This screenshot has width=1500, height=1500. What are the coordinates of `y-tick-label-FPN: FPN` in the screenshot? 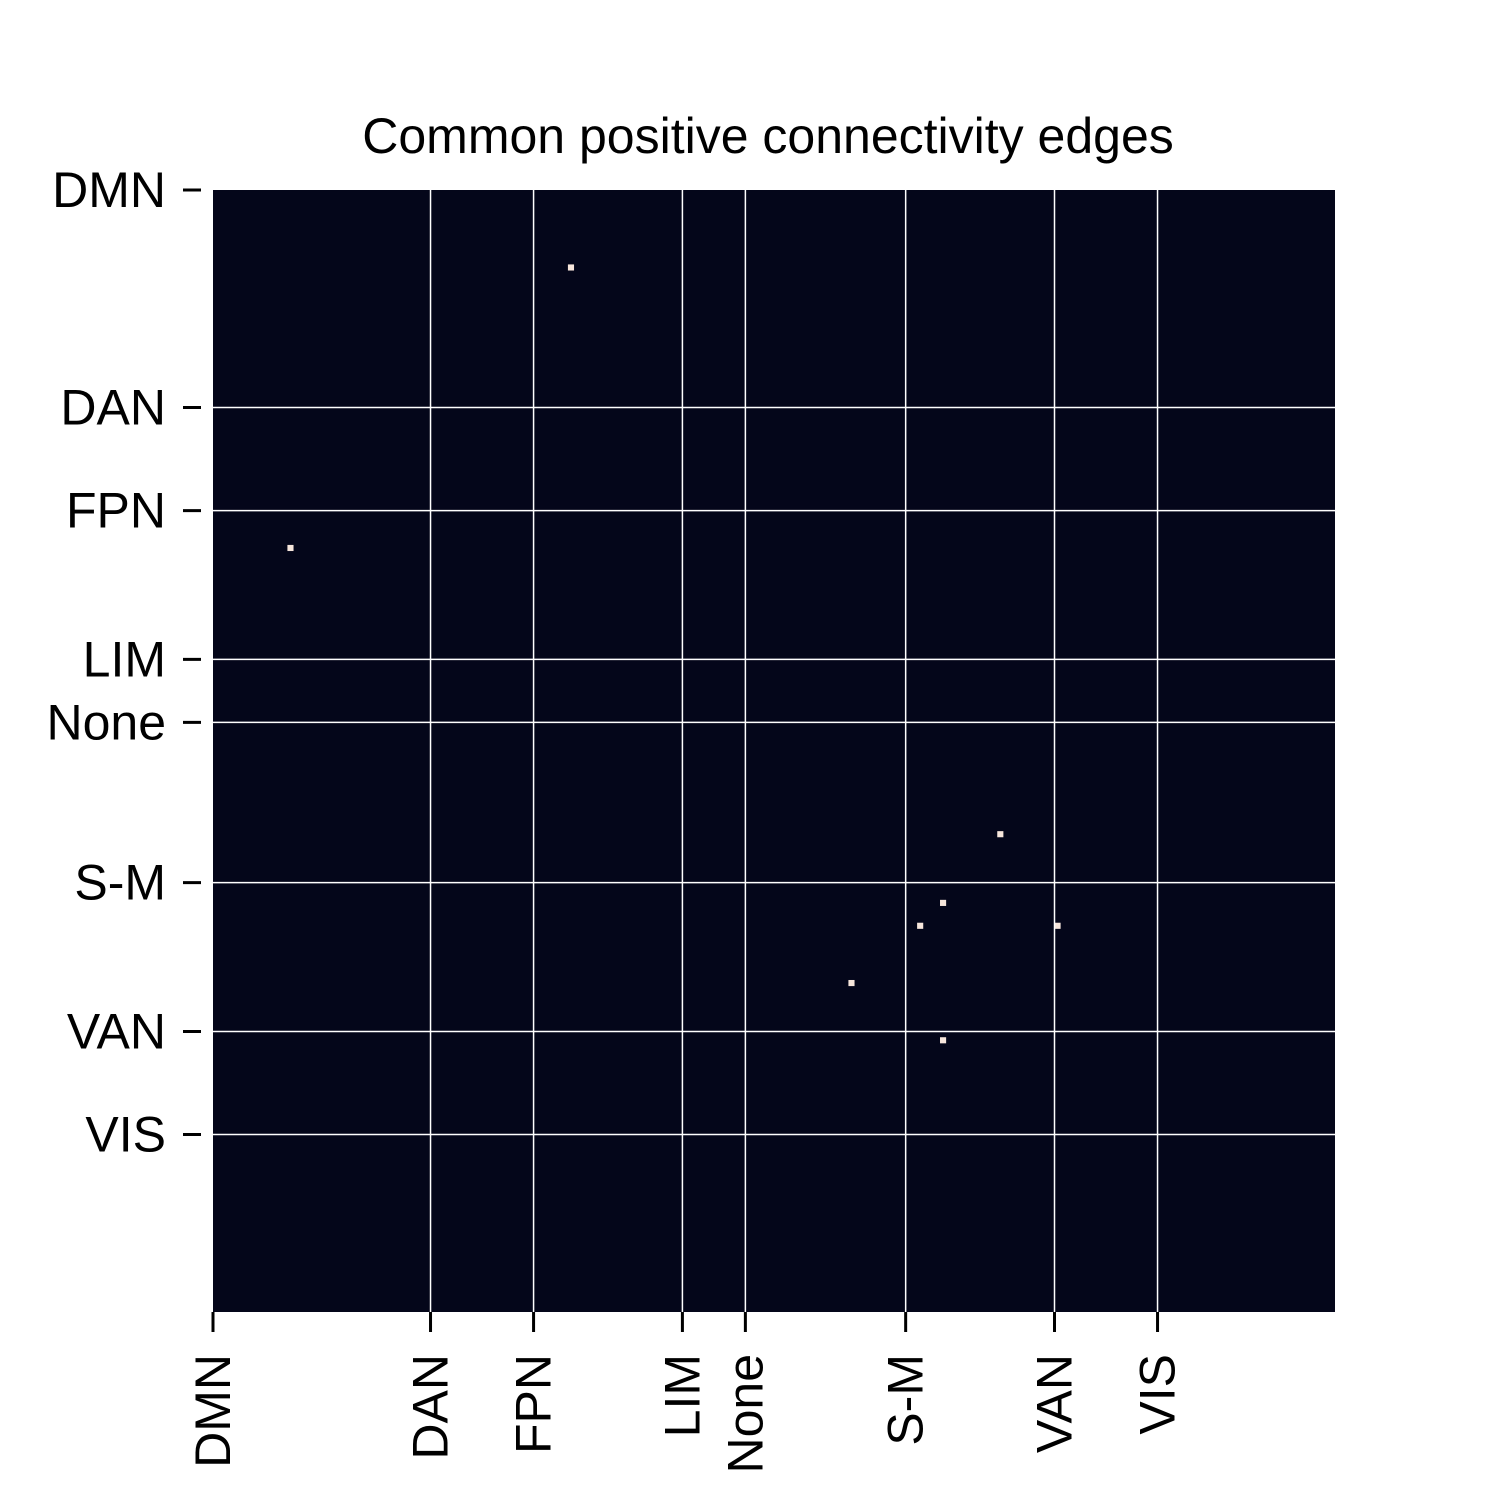 It's located at (116, 511).